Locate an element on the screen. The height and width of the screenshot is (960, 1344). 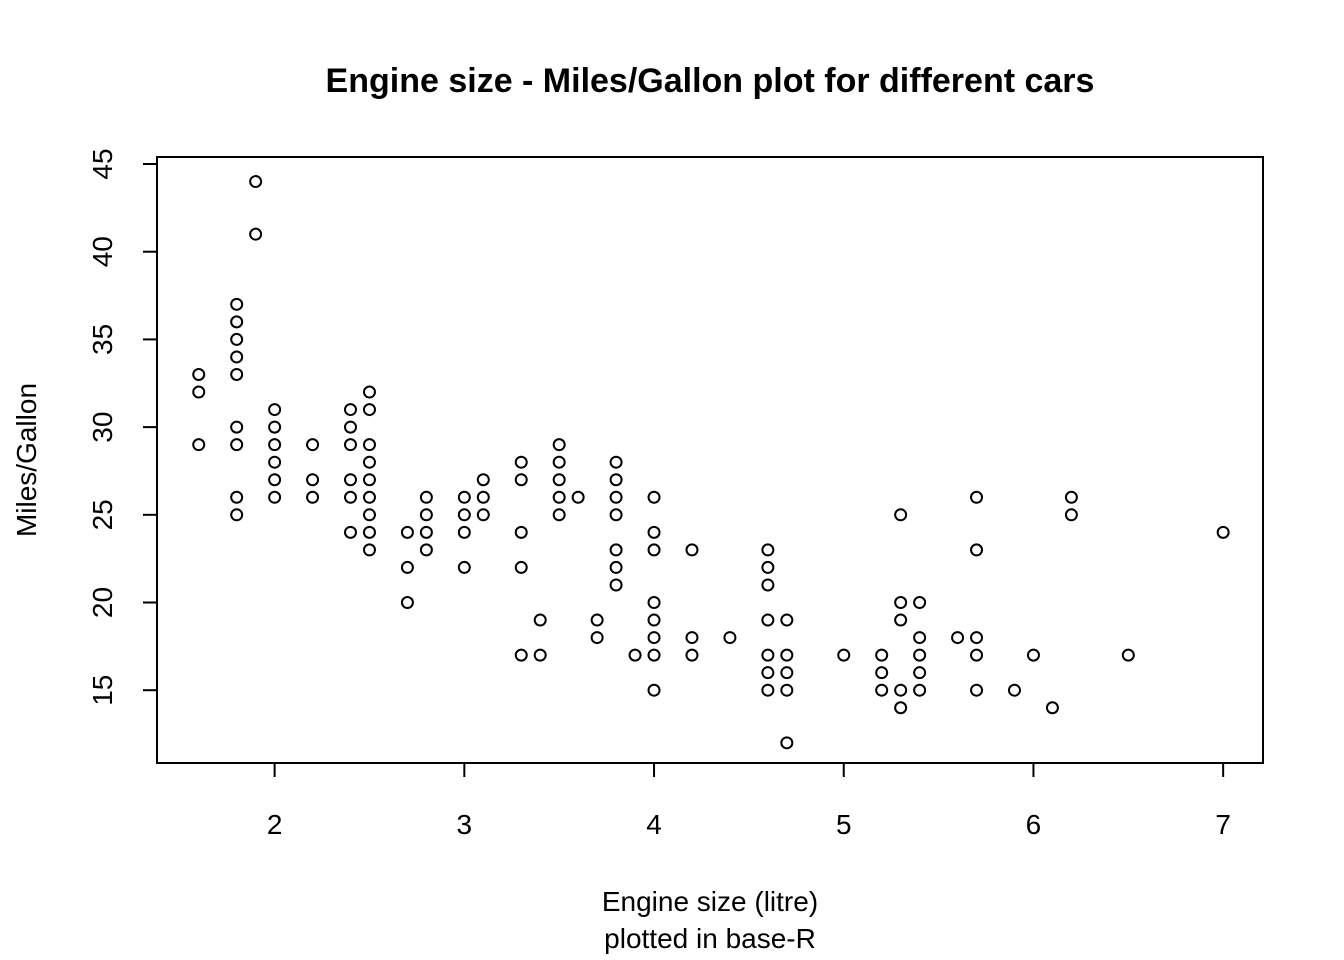
x-tick-label: 4 is located at coordinates (654, 824).